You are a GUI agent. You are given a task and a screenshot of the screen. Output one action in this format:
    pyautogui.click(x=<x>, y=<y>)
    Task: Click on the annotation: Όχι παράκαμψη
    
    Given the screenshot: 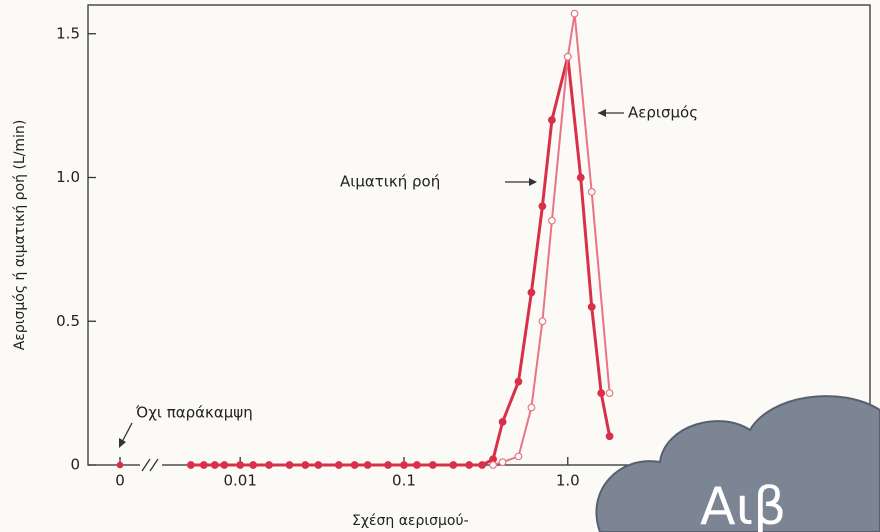 What is the action you would take?
    pyautogui.click(x=194, y=413)
    